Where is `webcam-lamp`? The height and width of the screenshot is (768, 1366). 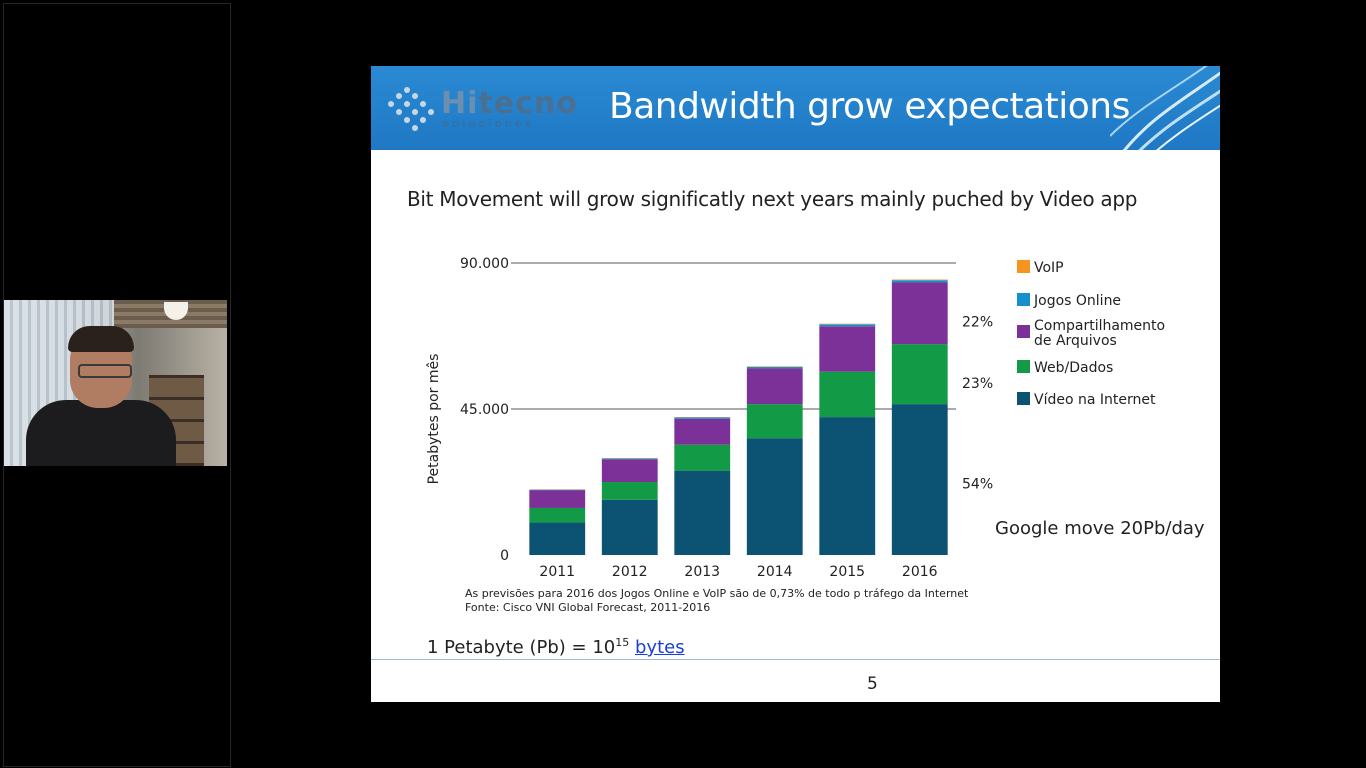
webcam-lamp is located at coordinates (176, 311).